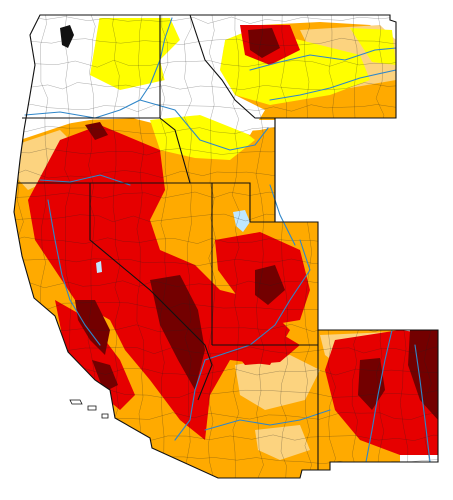 This screenshot has width=453, height=500. I want to click on d0-area-montana-ne, so click(373, 46).